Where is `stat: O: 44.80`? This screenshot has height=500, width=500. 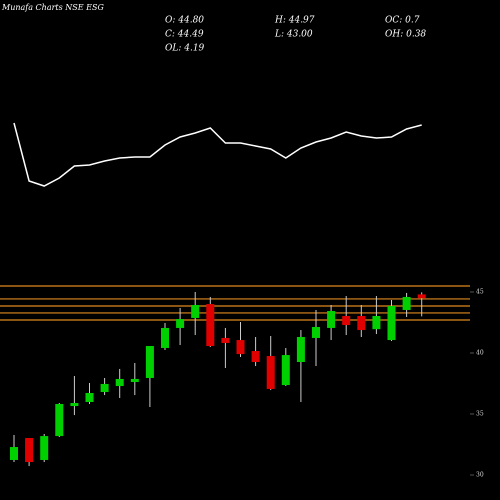
stat: O: 44.80 is located at coordinates (184, 21).